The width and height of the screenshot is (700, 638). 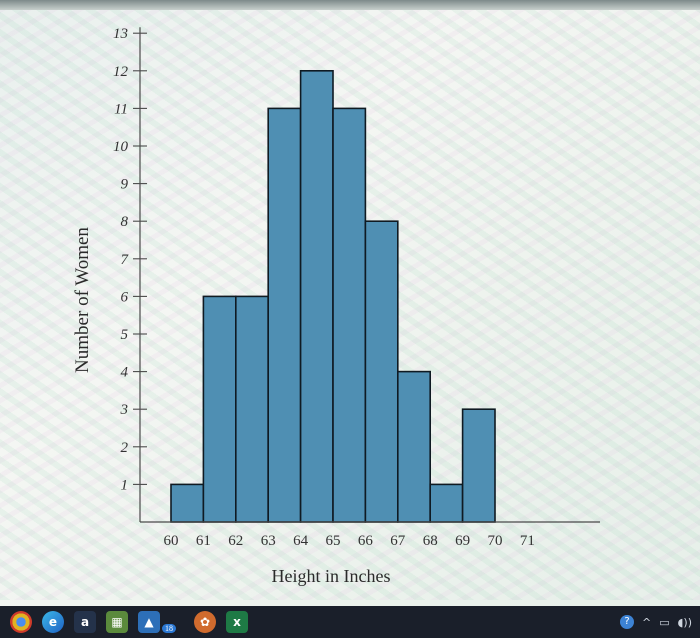 I want to click on y-tick-label: 4, so click(x=125, y=373).